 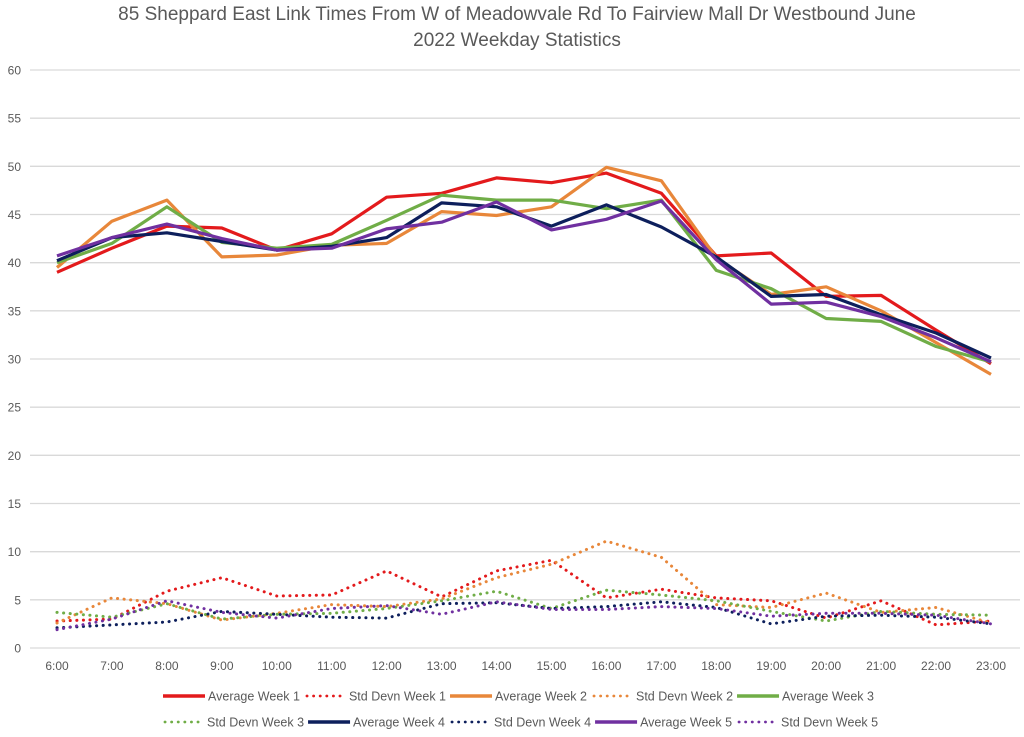 I want to click on y-tick-label: 30, so click(x=15, y=360).